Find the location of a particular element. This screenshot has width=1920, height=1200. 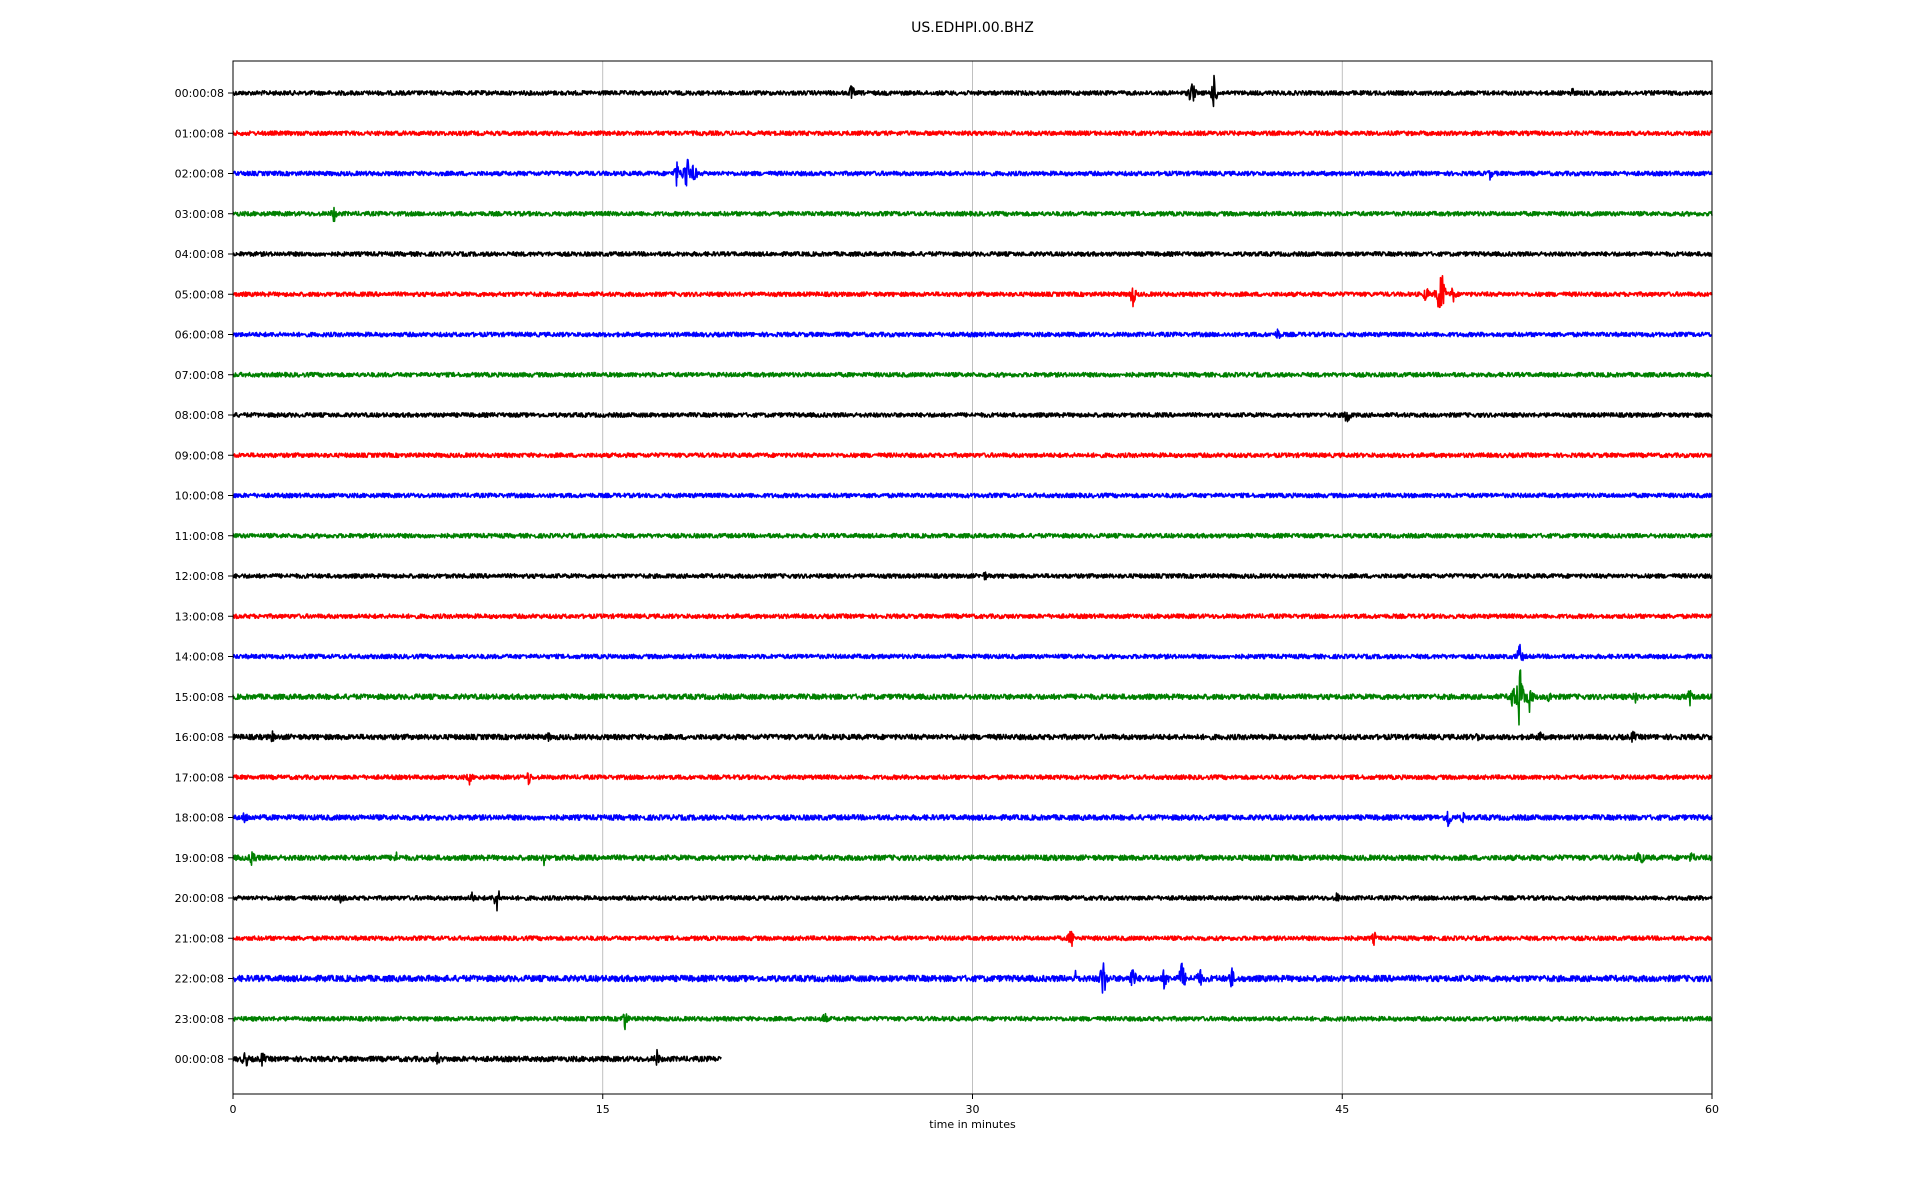

hour-label: 10:00:08 is located at coordinates (199, 496).